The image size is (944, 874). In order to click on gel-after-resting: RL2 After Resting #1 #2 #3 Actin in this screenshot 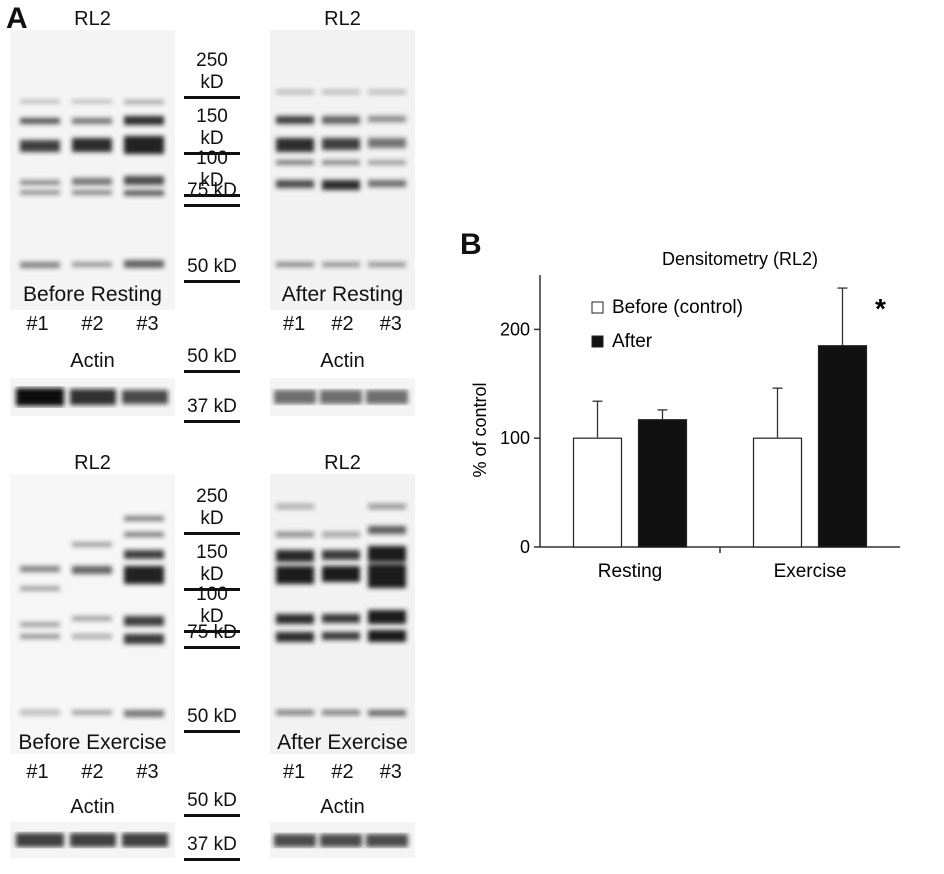, I will do `click(342, 220)`.